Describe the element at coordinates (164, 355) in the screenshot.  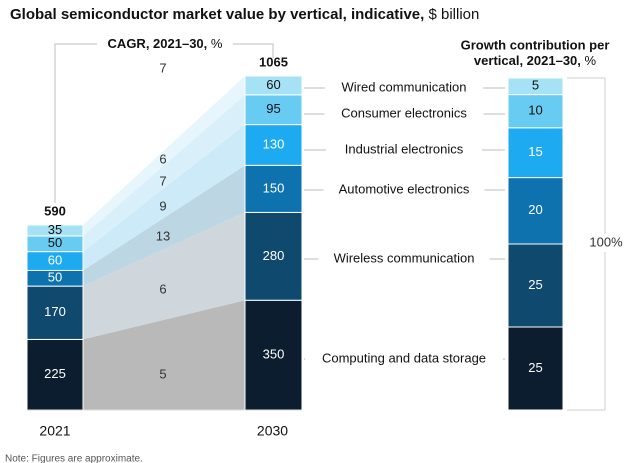
I see `cagr-band-computing` at that location.